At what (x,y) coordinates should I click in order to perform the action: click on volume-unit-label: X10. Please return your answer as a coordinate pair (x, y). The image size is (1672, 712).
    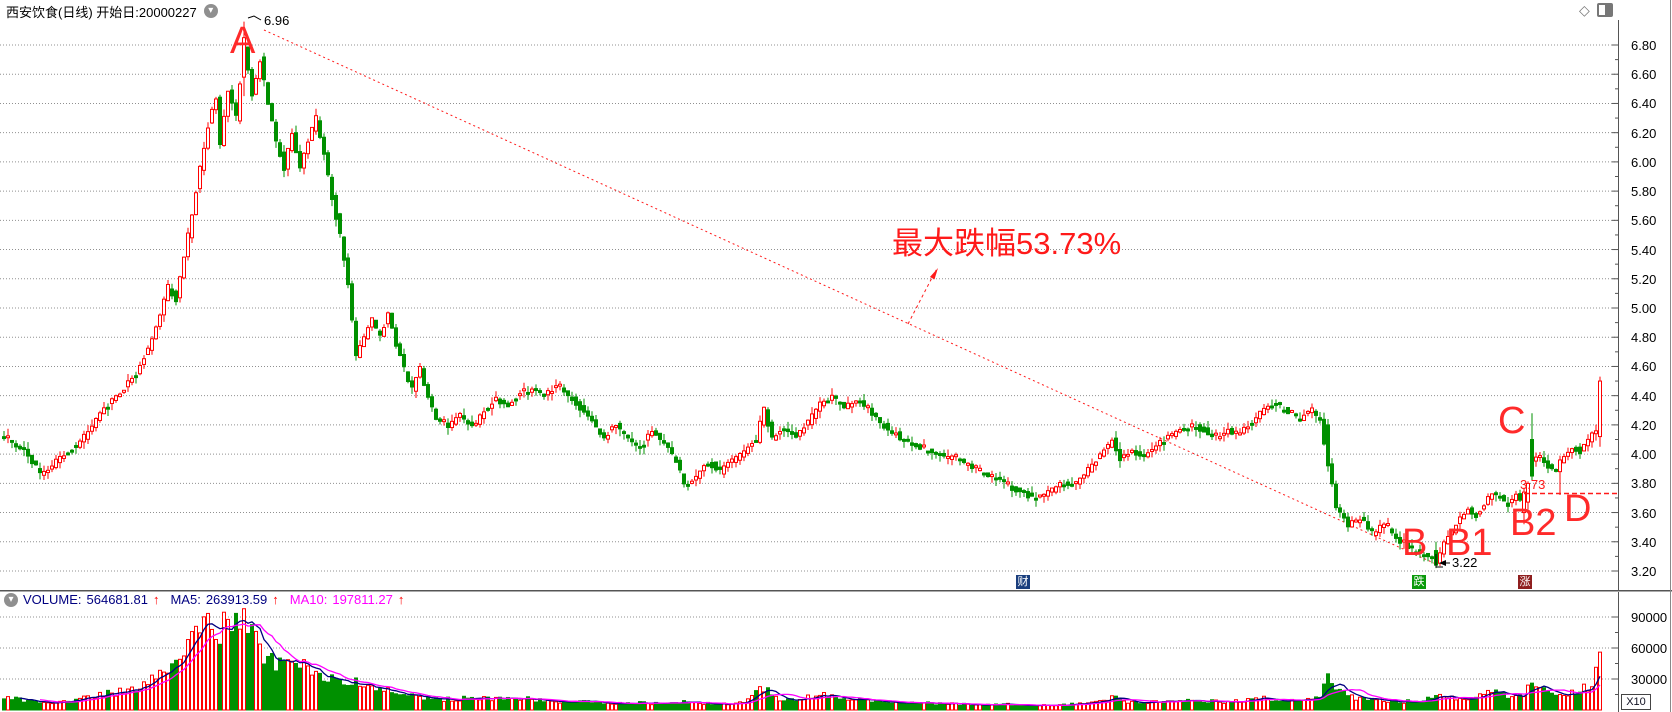
    Looking at the image, I should click on (1636, 702).